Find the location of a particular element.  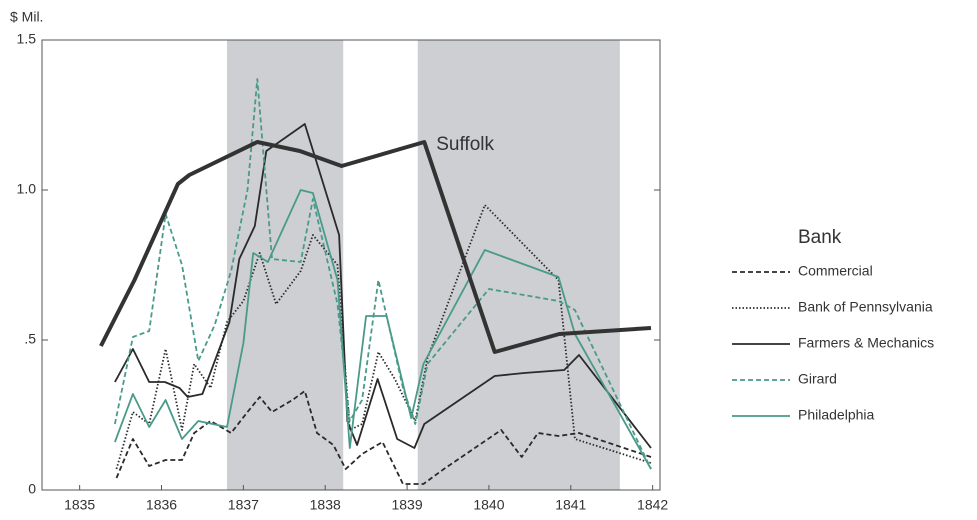

x-tick-label: 1839 is located at coordinates (406, 505).